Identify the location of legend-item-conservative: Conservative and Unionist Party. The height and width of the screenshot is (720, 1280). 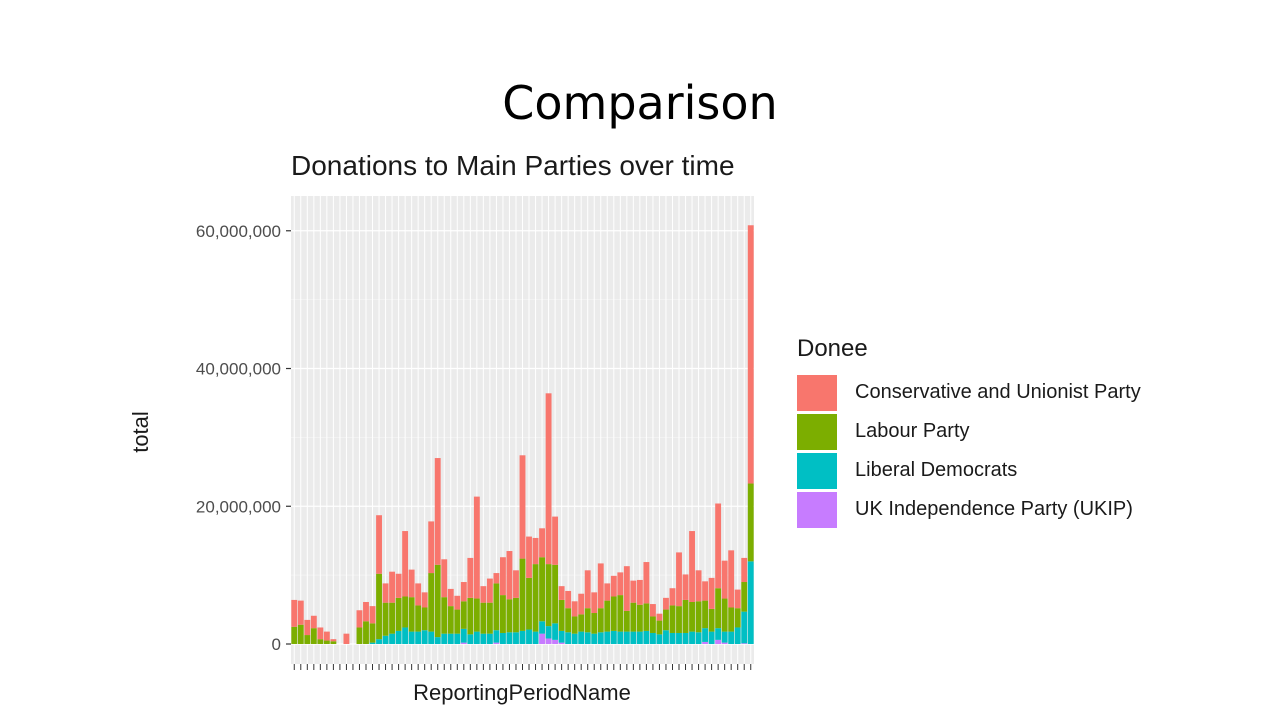
(969, 392).